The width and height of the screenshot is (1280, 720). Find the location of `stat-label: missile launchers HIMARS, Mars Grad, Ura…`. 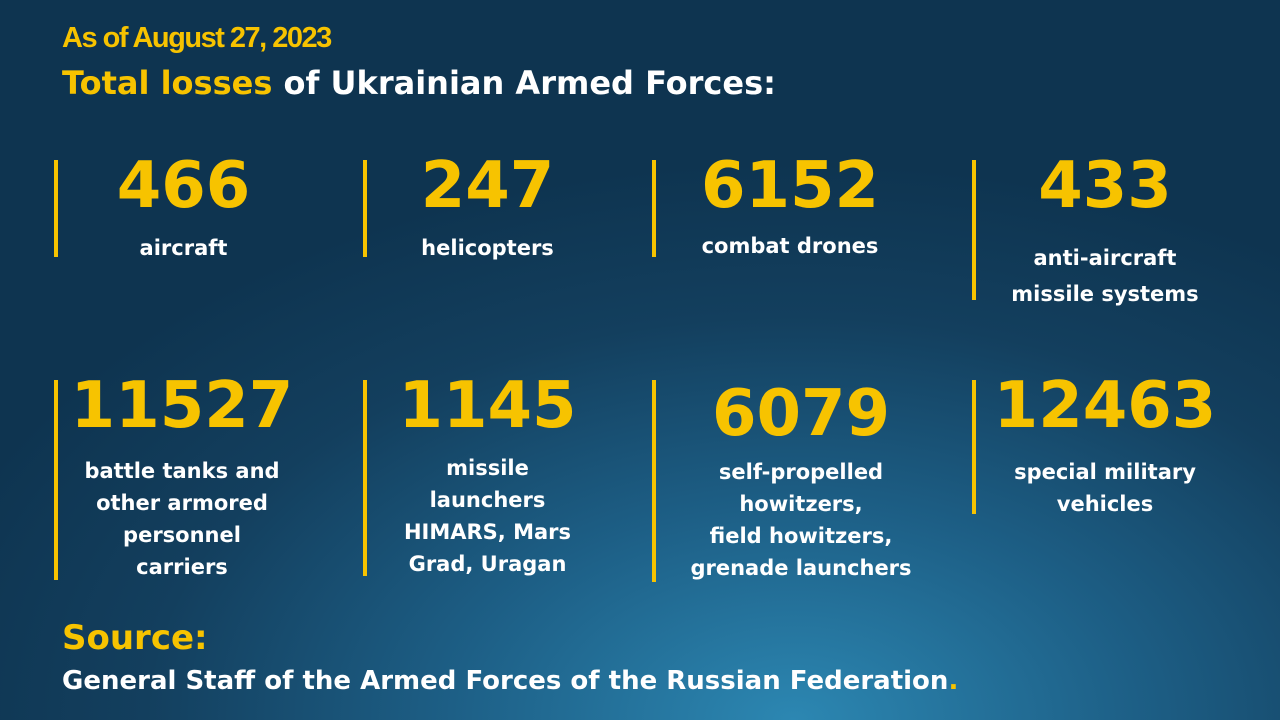

stat-label: missile launchers HIMARS, Mars Grad, Ura… is located at coordinates (487, 516).